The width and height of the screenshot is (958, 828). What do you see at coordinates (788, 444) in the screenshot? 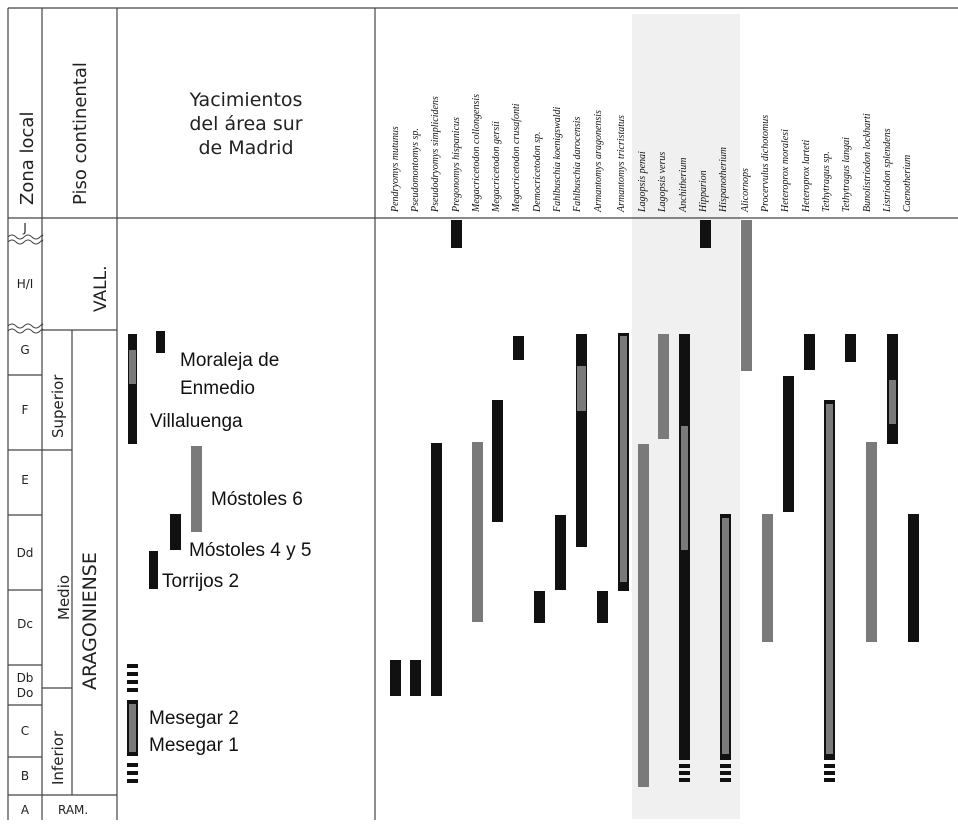
I see `range-heteroprox-moralesi` at bounding box center [788, 444].